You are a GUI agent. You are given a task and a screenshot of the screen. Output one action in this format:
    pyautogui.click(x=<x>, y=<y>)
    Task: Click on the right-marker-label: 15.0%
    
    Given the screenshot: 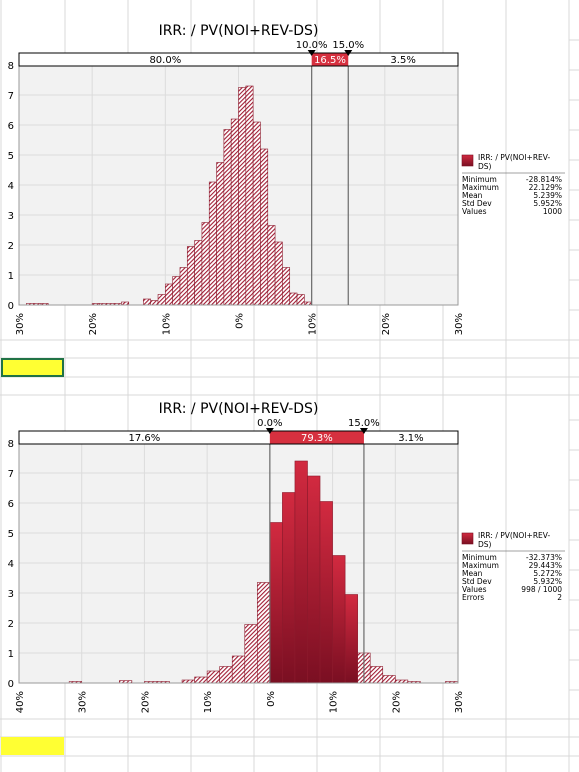 What is the action you would take?
    pyautogui.click(x=348, y=45)
    